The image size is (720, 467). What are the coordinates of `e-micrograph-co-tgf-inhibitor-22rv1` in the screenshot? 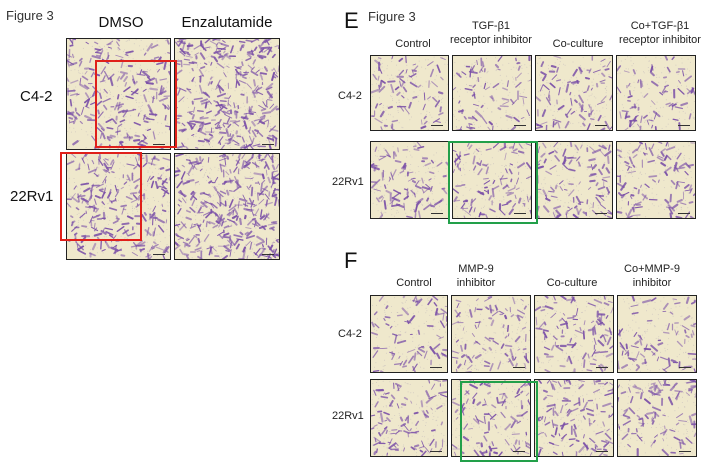 It's located at (656, 180).